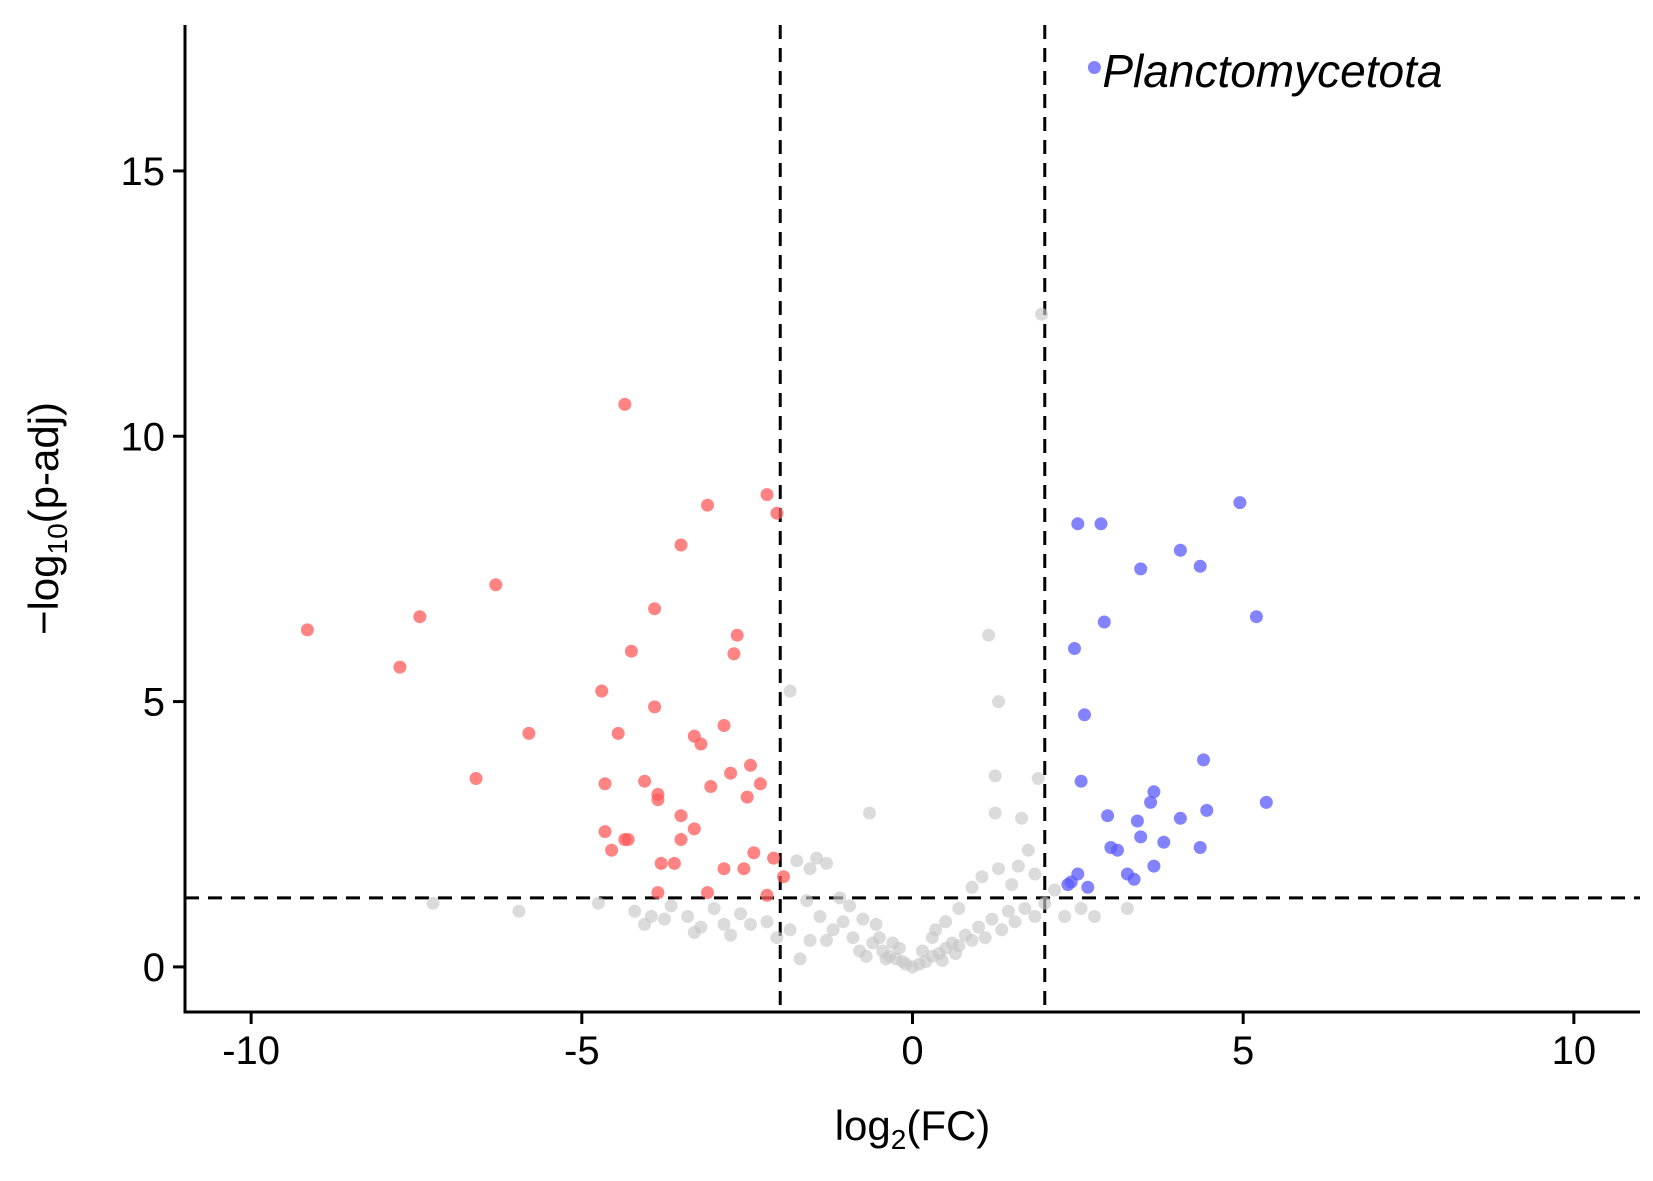 The height and width of the screenshot is (1181, 1653). What do you see at coordinates (46, 518) in the screenshot?
I see `y-axis-title: −log10(p-adj)` at bounding box center [46, 518].